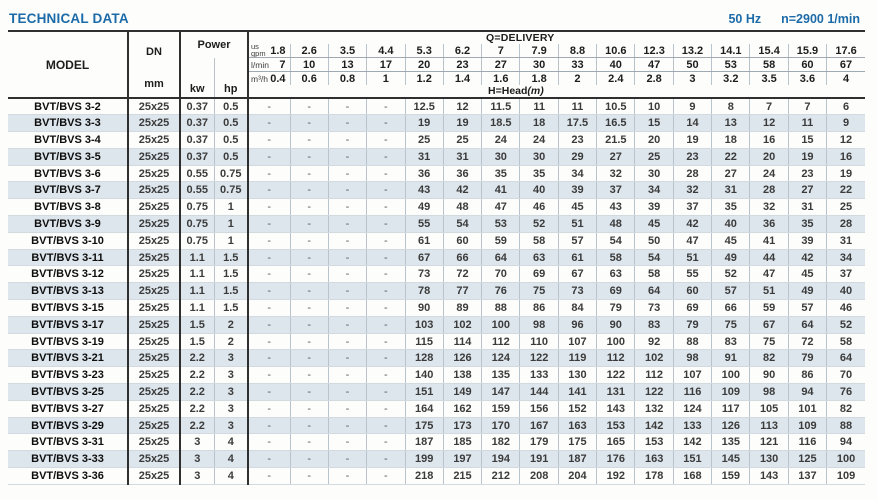 The width and height of the screenshot is (878, 500). What do you see at coordinates (731, 140) in the screenshot?
I see `head-value-cell: 18` at bounding box center [731, 140].